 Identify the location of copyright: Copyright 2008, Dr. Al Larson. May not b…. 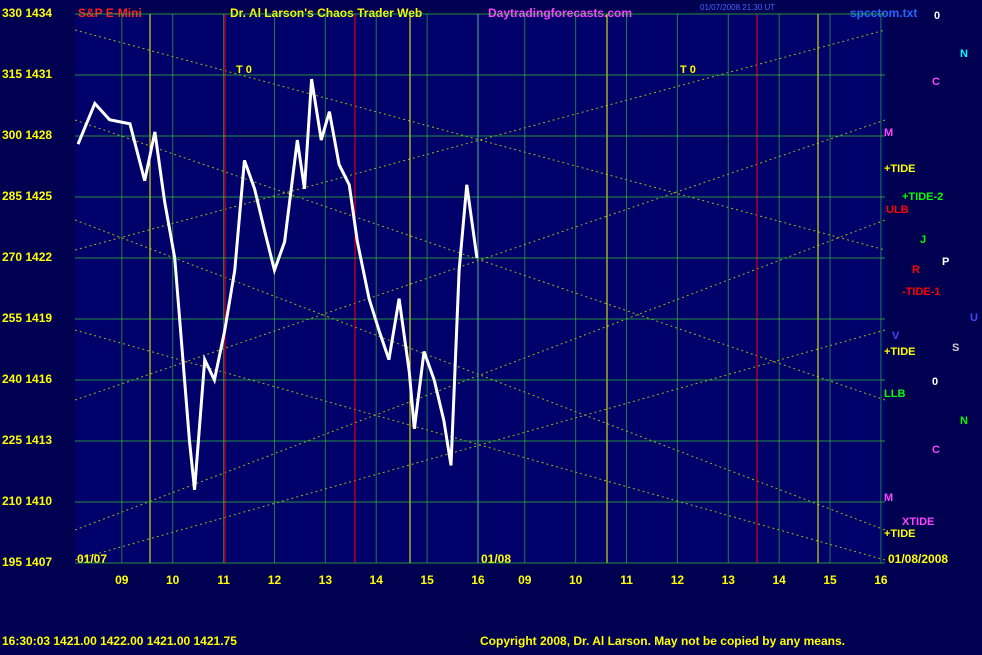
(662, 641).